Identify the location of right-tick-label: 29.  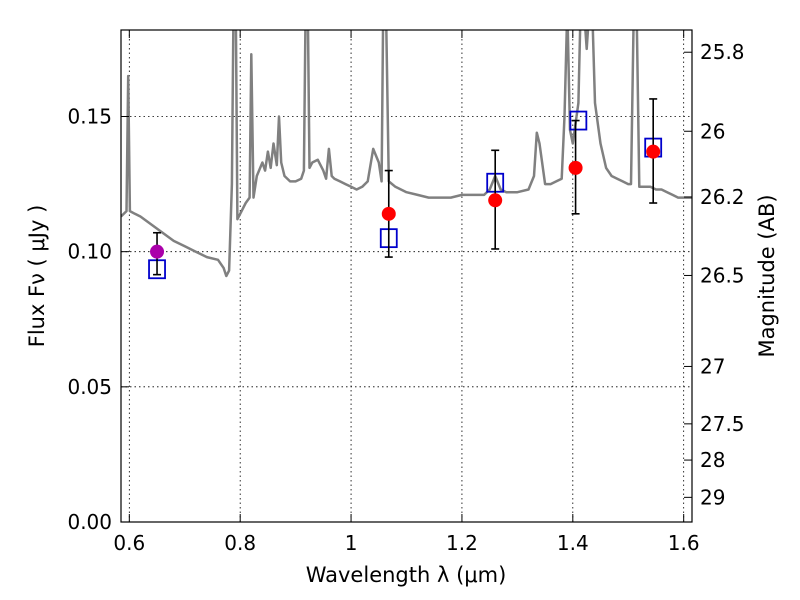
(712, 497).